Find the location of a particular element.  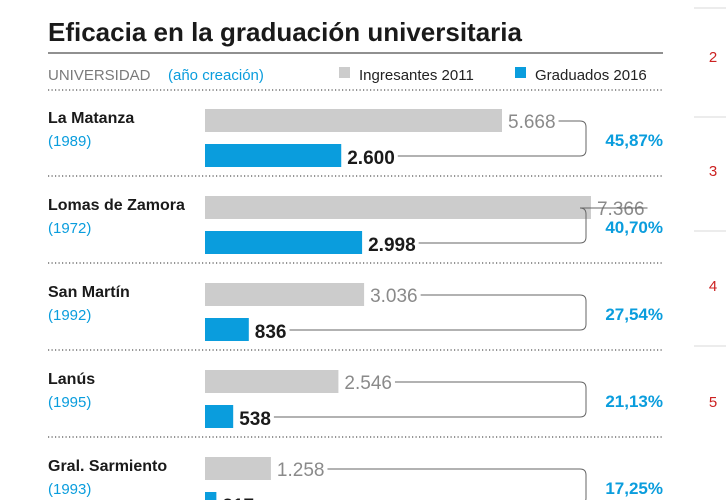

row-name: Lomas de Zamora is located at coordinates (116, 205).